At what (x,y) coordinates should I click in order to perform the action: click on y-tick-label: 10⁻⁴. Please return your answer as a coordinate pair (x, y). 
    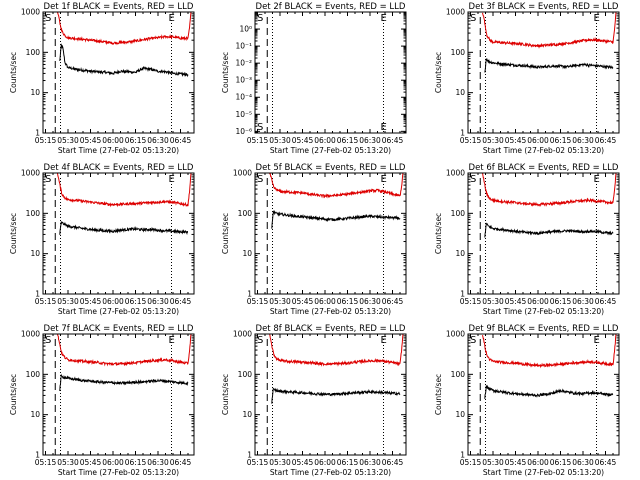
    Looking at the image, I should click on (243, 97).